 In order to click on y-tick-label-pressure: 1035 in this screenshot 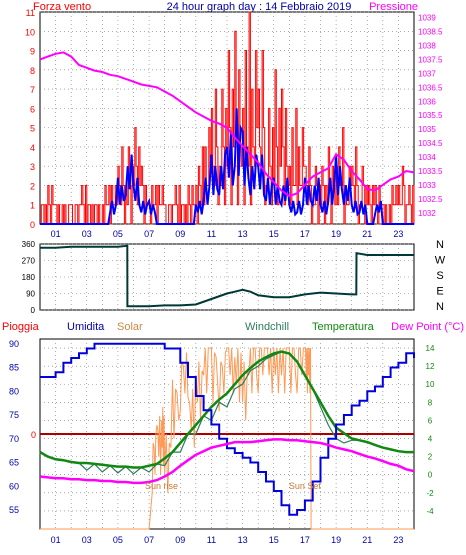, I will do `click(427, 129)`.